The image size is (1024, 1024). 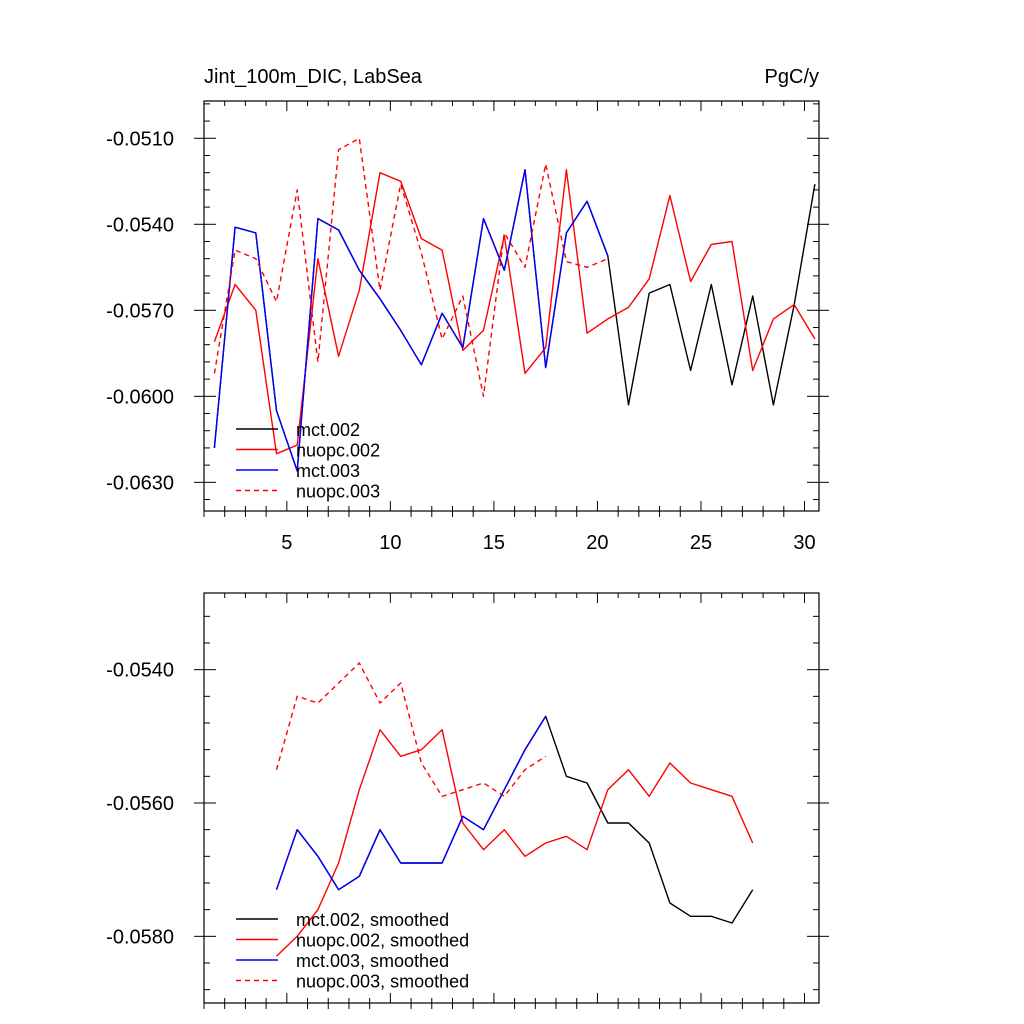 What do you see at coordinates (286, 543) in the screenshot?
I see `x-tick-label: 5` at bounding box center [286, 543].